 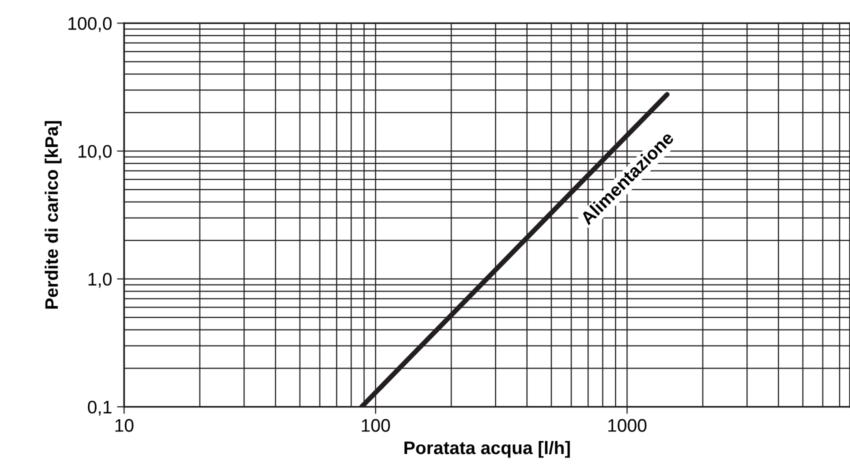 What do you see at coordinates (376, 425) in the screenshot?
I see `x-tick-label: 100` at bounding box center [376, 425].